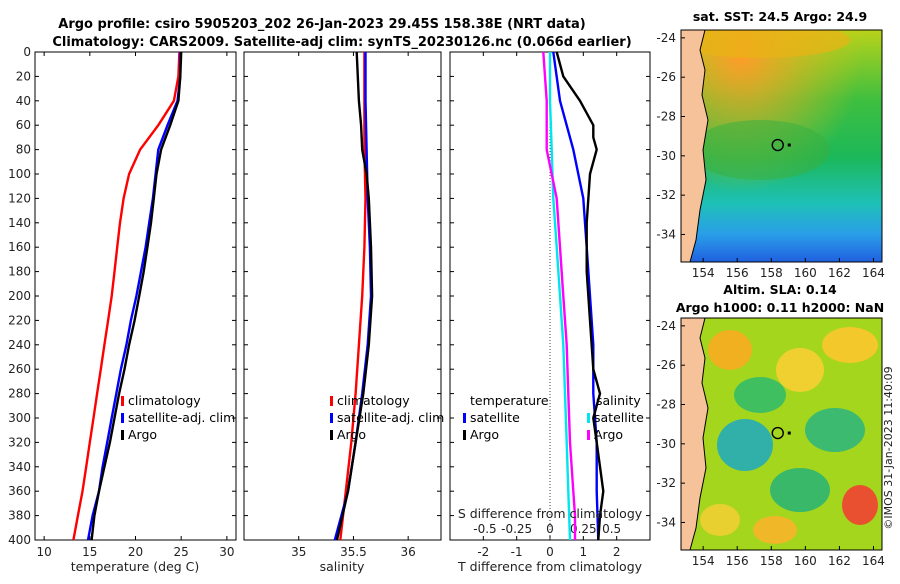 The image size is (900, 584). Describe the element at coordinates (666, 405) in the screenshot. I see `map-y-tick-label: -28` at that location.